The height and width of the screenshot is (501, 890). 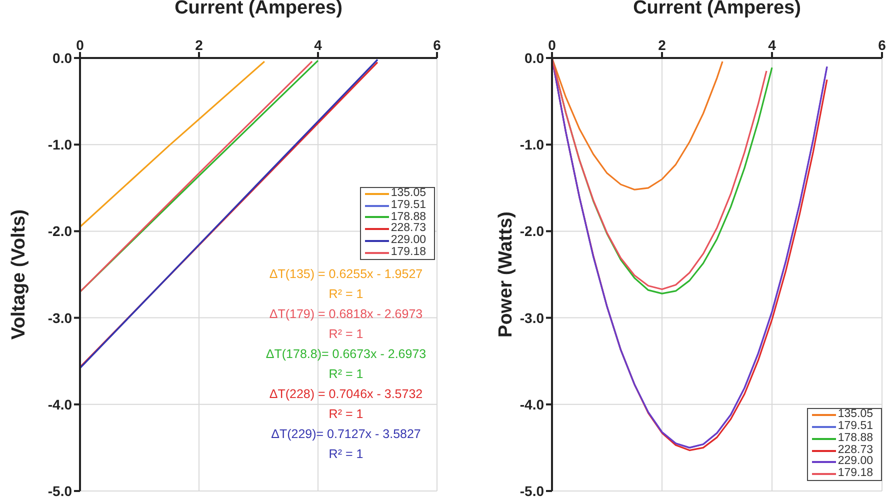 What do you see at coordinates (346, 434) in the screenshot?
I see `annotation: ΔT(229)= 0.7127x - 3.5827` at bounding box center [346, 434].